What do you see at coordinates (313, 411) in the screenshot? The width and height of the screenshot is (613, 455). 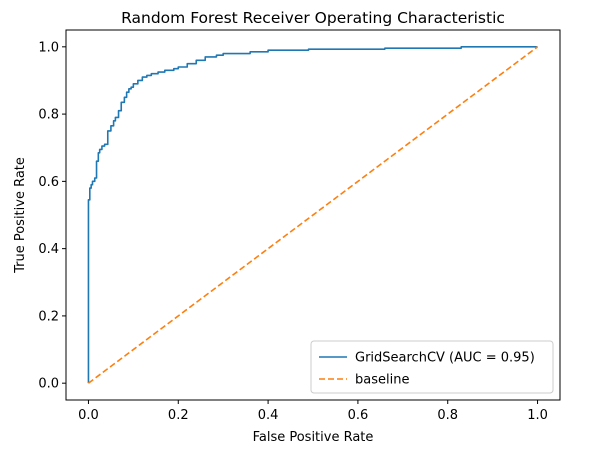 I see `x-axis: 0.0 0.2 0.4 0.6 0.8 1.0` at bounding box center [313, 411].